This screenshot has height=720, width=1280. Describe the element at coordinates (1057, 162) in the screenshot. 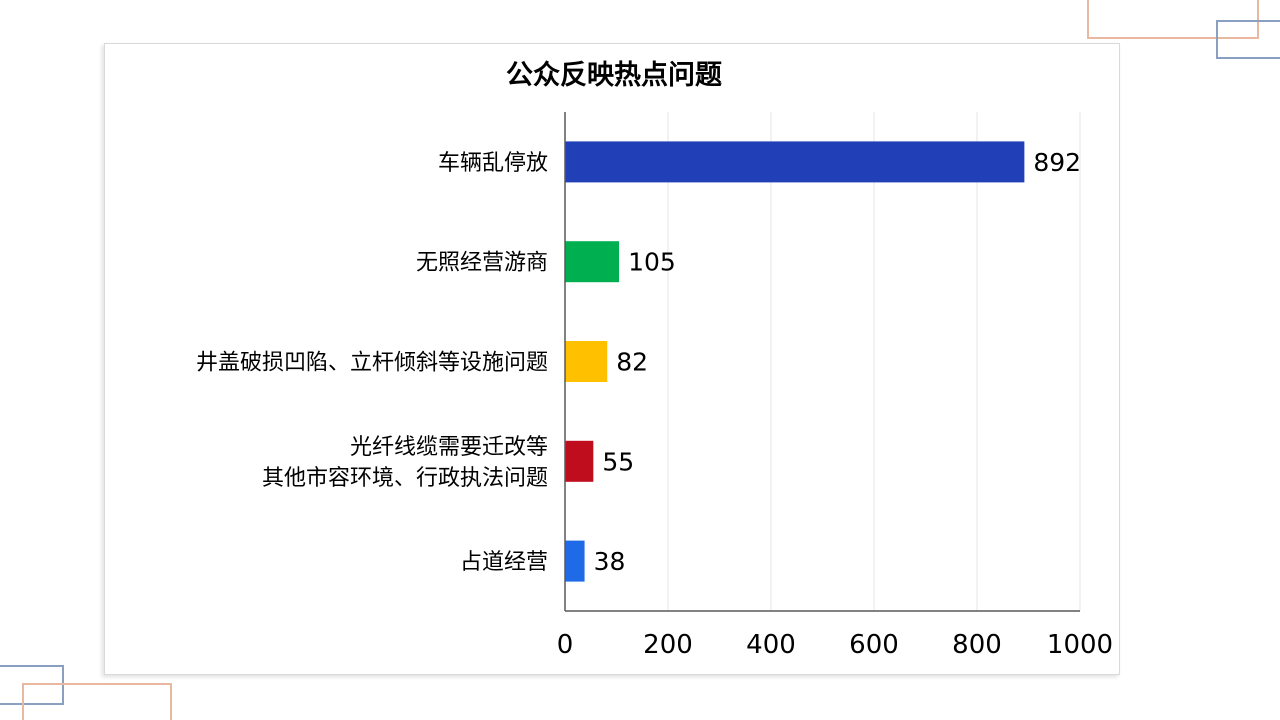

I see `value-label-0: 892` at that location.